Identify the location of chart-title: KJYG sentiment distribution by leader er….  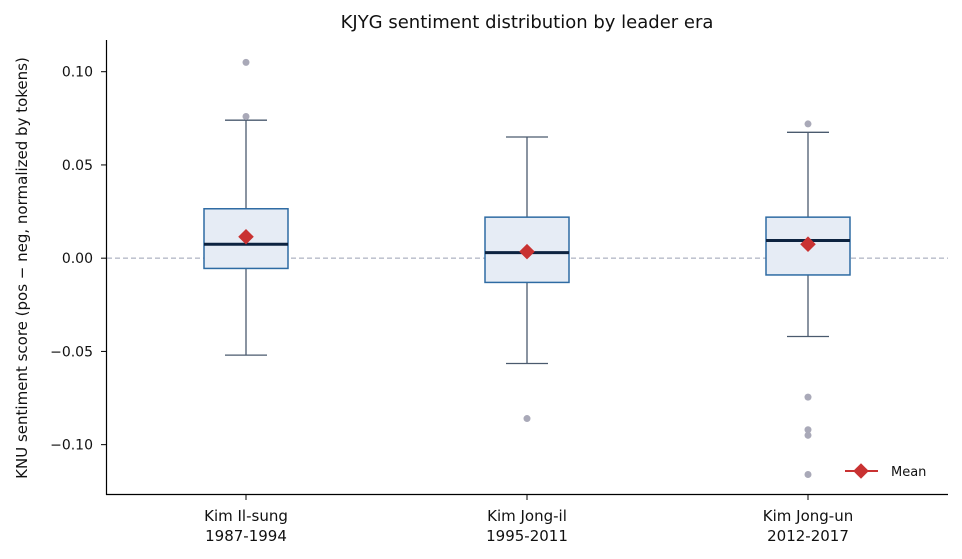
(527, 22).